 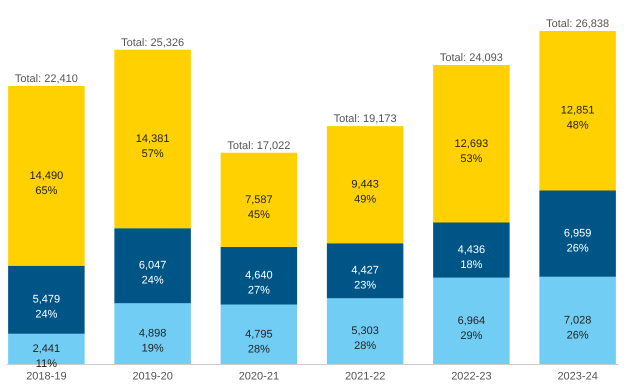 I want to click on data-label: 6,964 29%, so click(x=472, y=328).